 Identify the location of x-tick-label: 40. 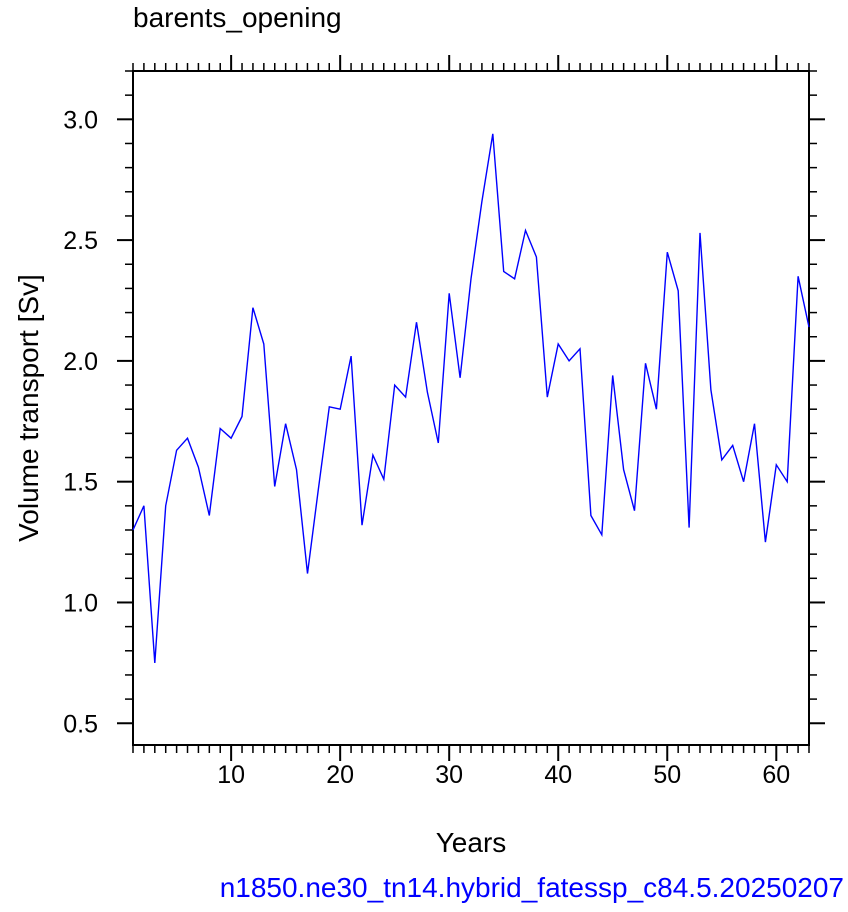
(558, 775).